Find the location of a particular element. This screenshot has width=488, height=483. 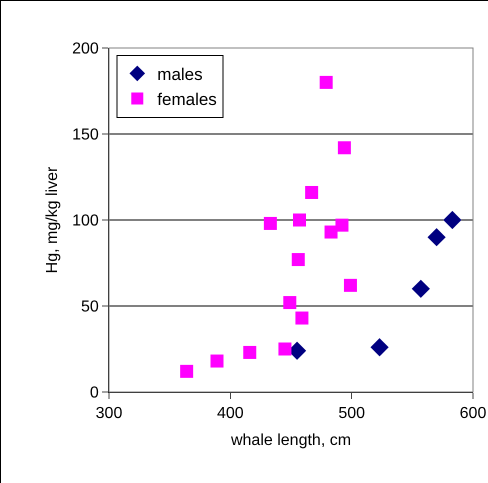

y-tick-label: 50 is located at coordinates (90, 307).